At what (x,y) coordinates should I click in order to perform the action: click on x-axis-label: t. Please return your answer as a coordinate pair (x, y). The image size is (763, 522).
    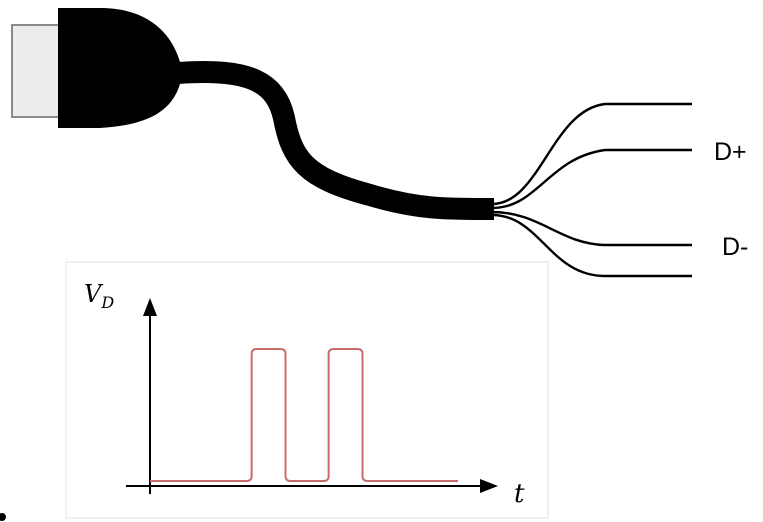
    Looking at the image, I should click on (519, 494).